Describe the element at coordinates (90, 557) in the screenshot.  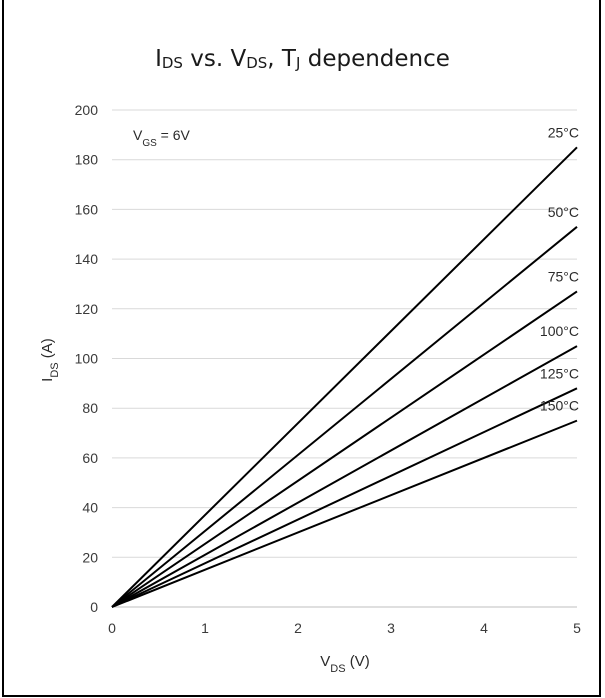
I see `y-tick-label: 20` at that location.